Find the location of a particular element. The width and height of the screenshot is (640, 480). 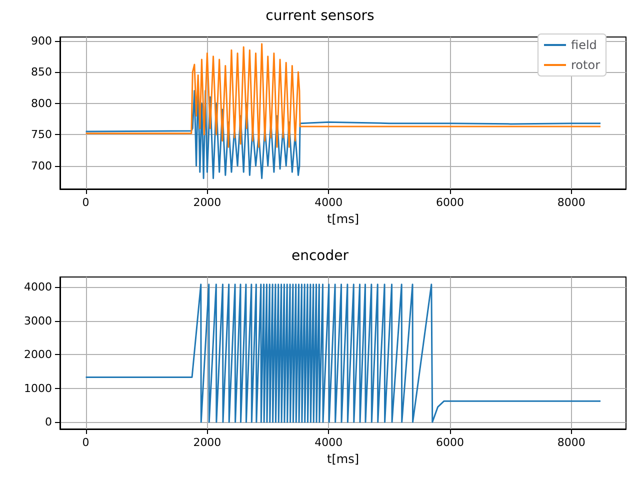

y-tick-label: 800 is located at coordinates (41, 103).